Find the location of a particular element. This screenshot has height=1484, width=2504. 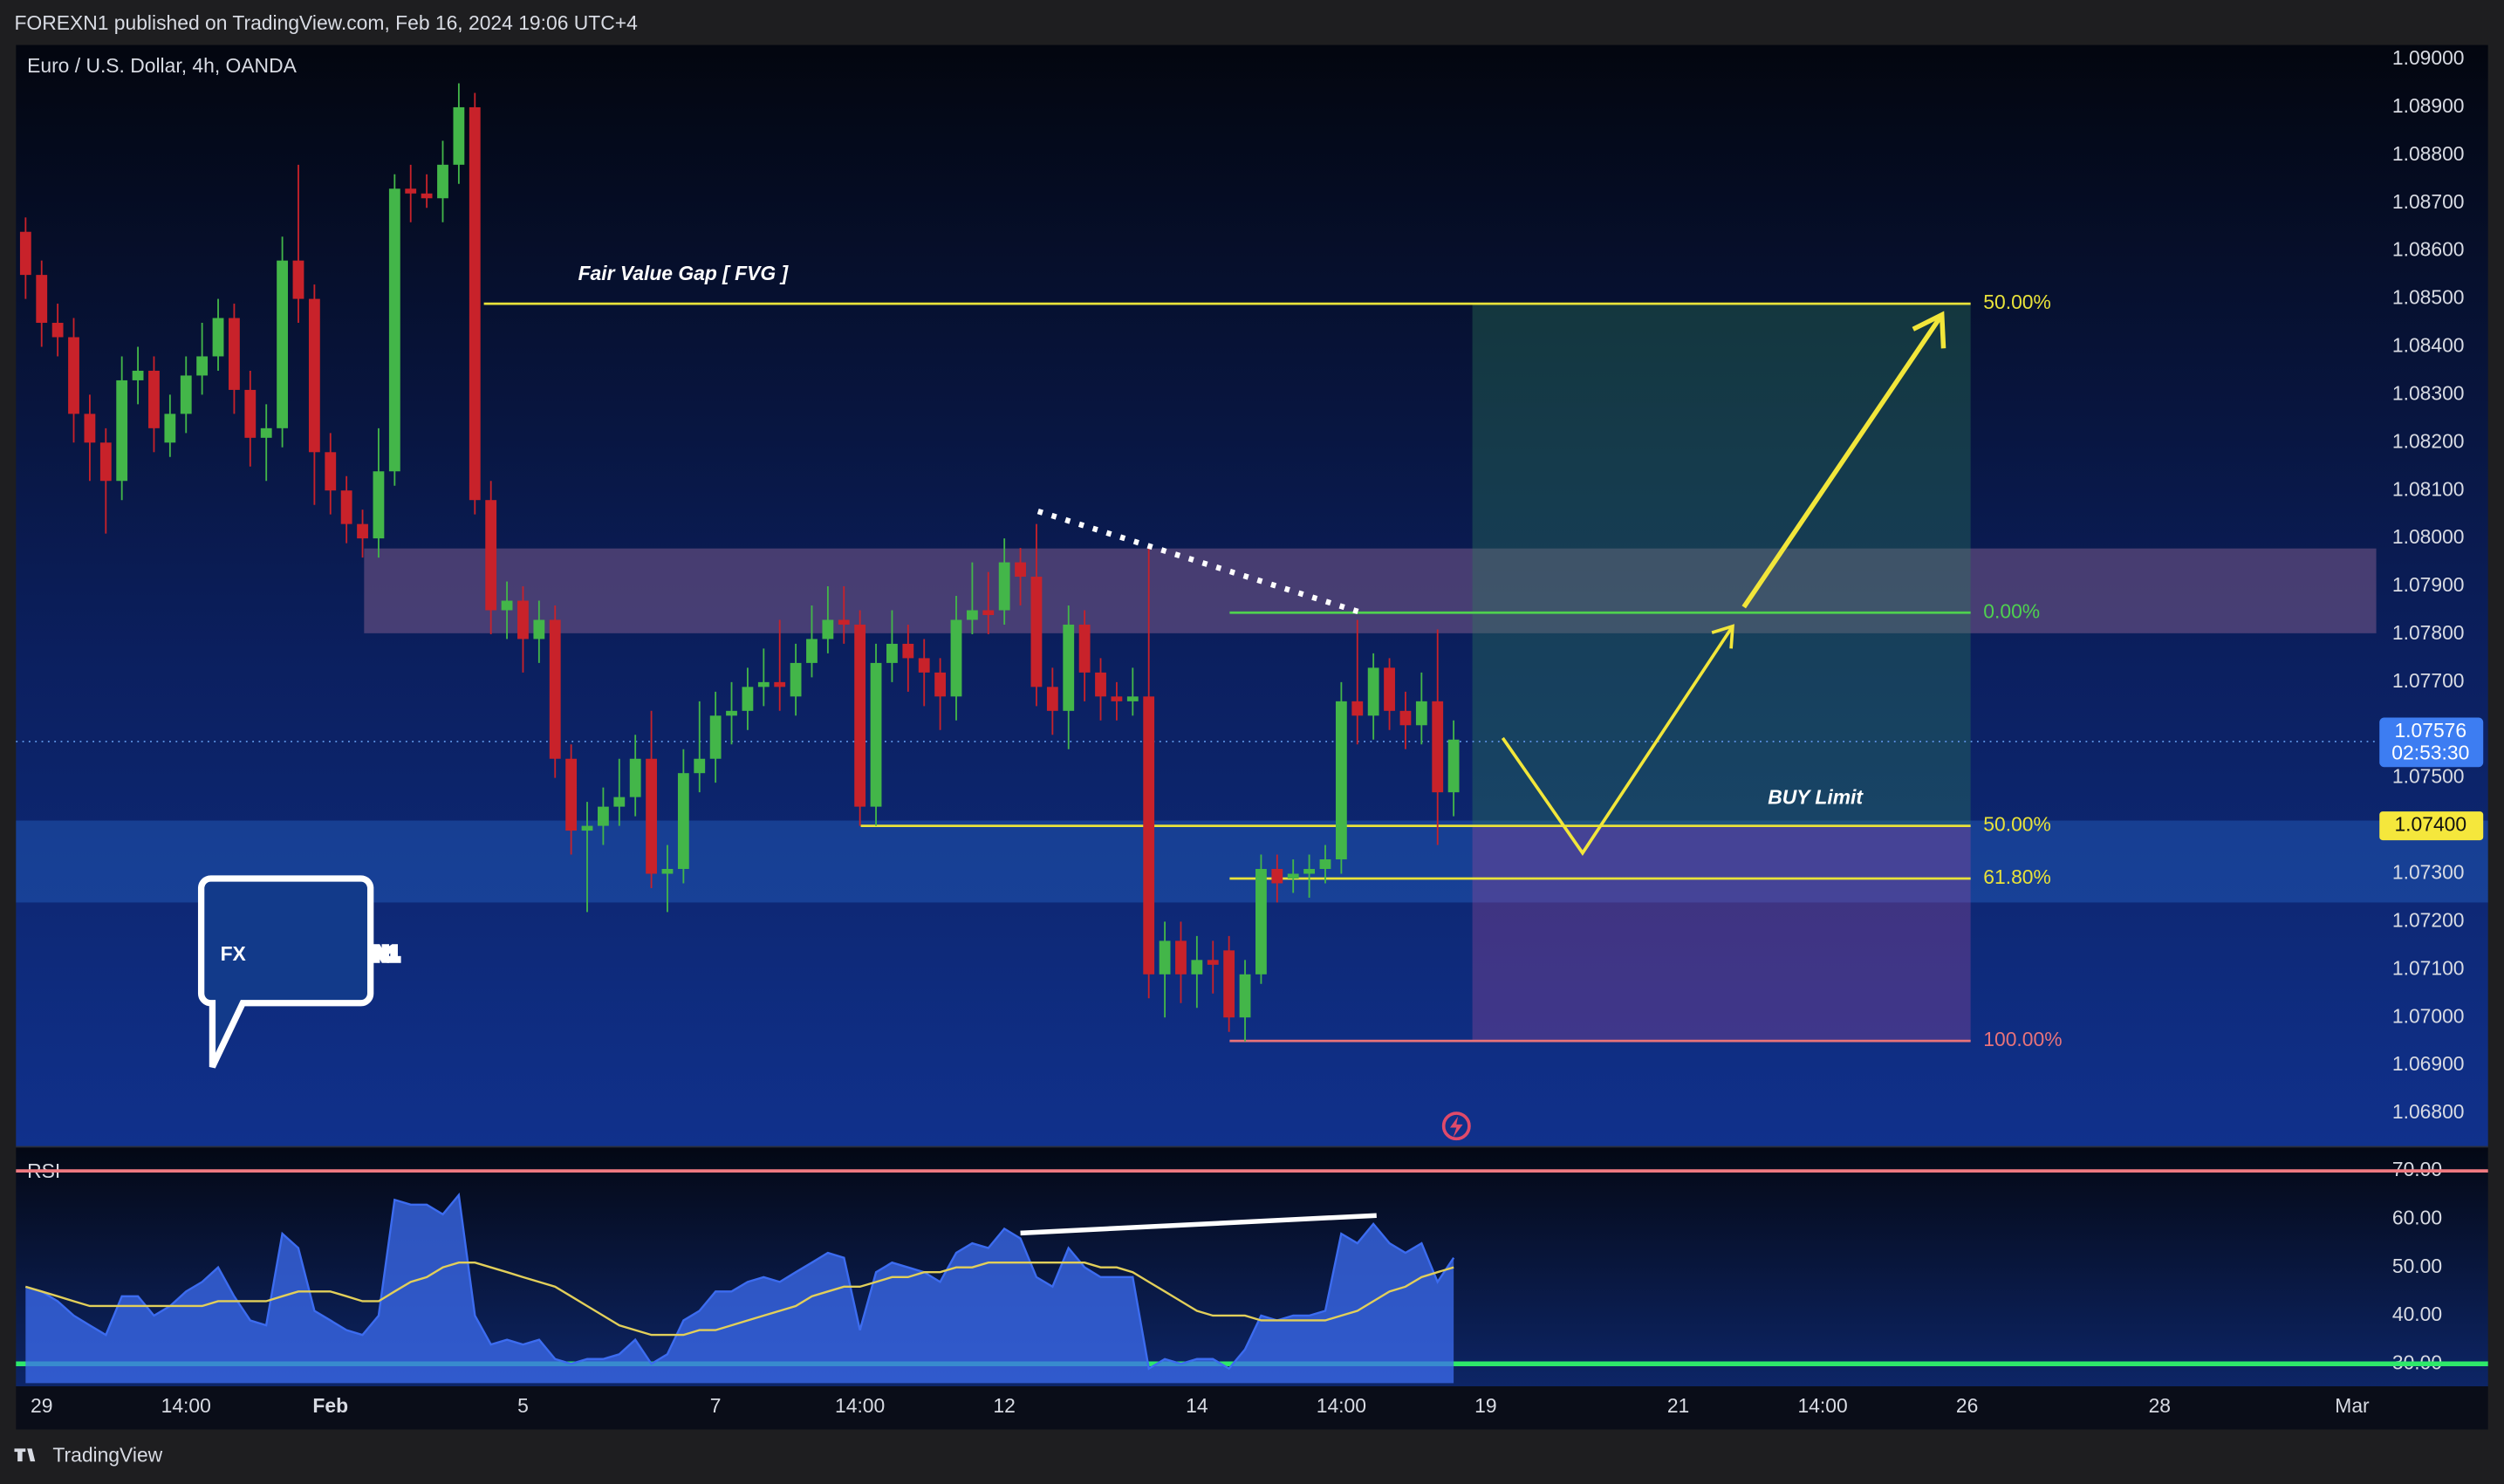

rsi-tick-label: 40.00 is located at coordinates (2417, 1314).